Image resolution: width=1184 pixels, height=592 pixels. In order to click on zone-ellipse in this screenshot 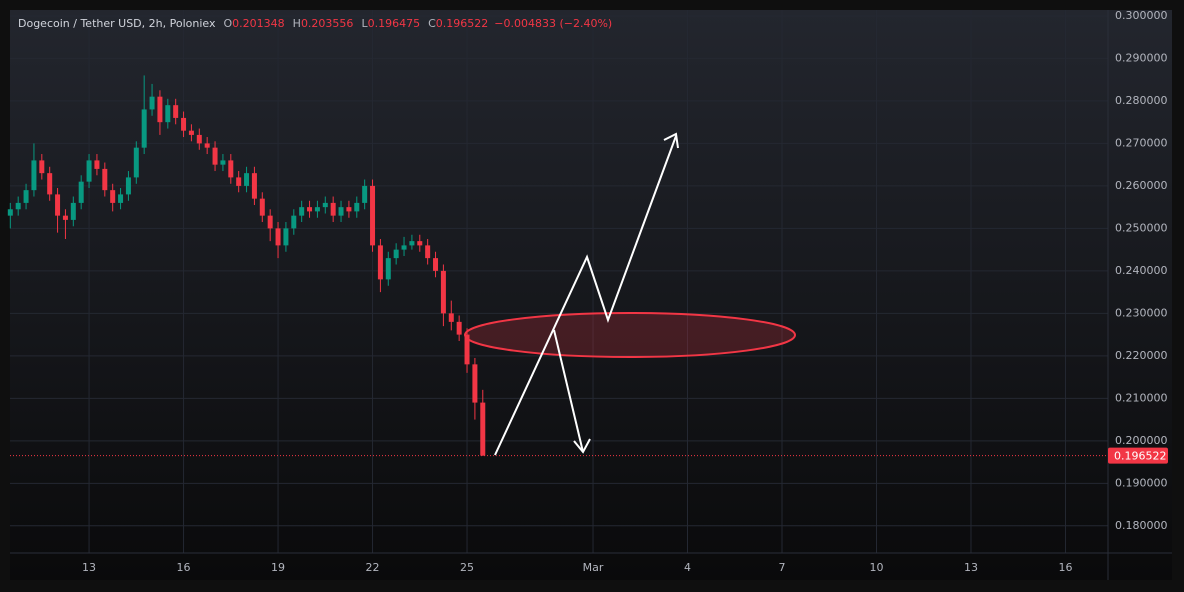, I will do `click(630, 335)`.